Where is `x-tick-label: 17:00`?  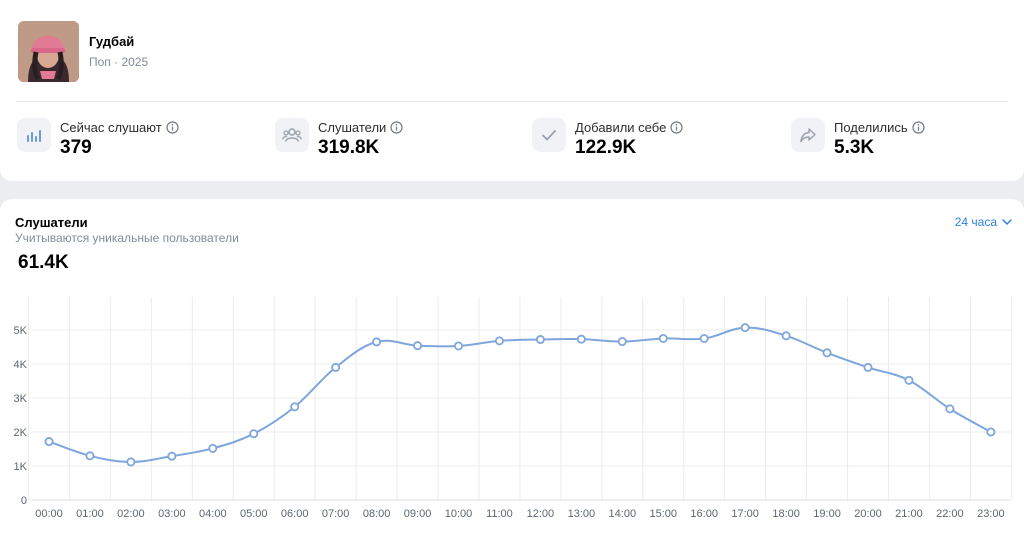
x-tick-label: 17:00 is located at coordinates (745, 514).